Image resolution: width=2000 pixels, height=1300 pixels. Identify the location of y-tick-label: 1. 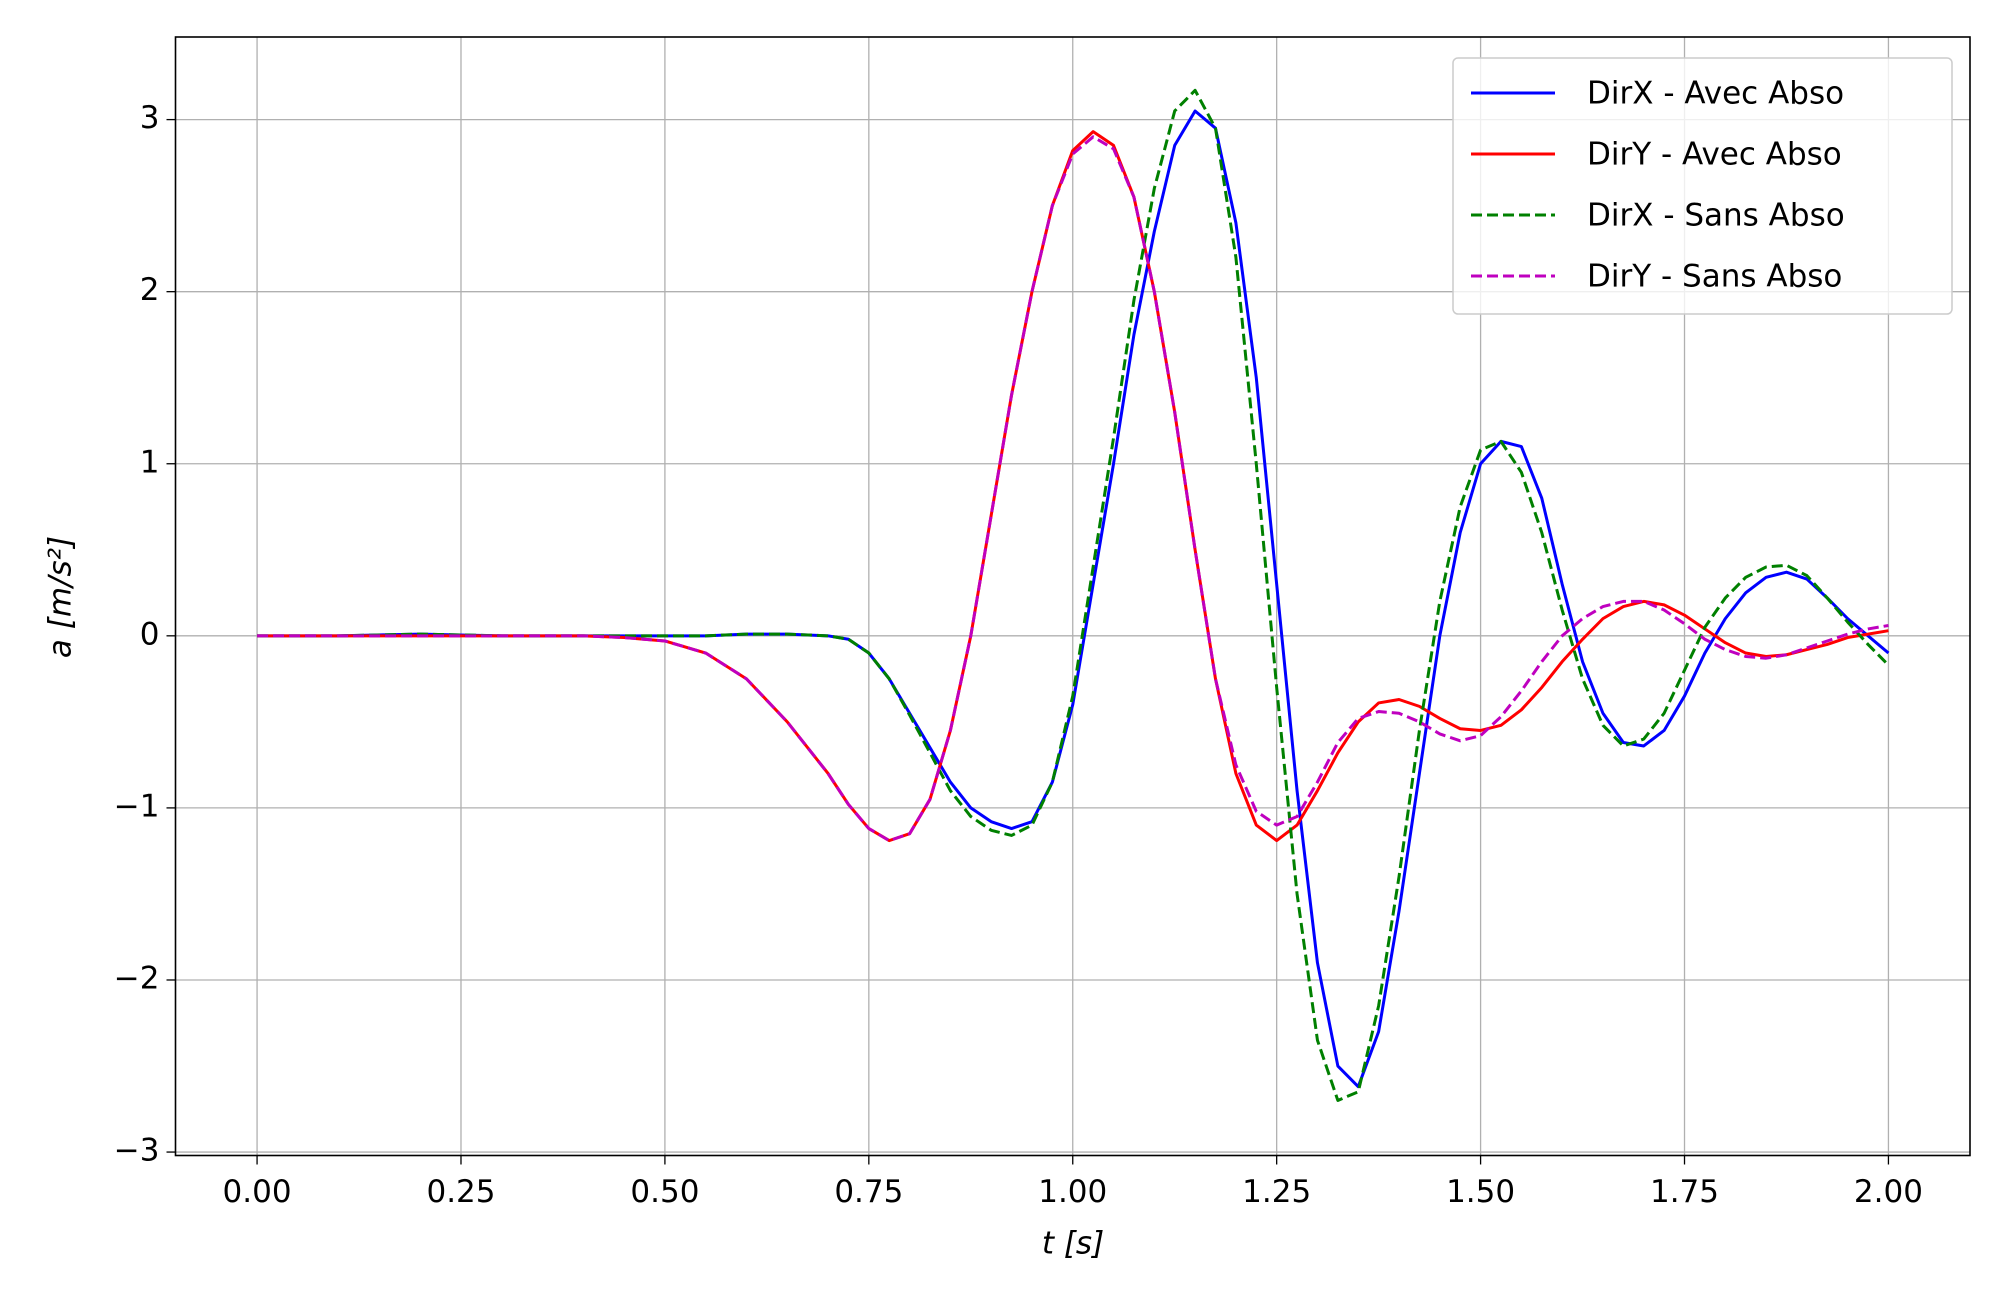
(150, 462).